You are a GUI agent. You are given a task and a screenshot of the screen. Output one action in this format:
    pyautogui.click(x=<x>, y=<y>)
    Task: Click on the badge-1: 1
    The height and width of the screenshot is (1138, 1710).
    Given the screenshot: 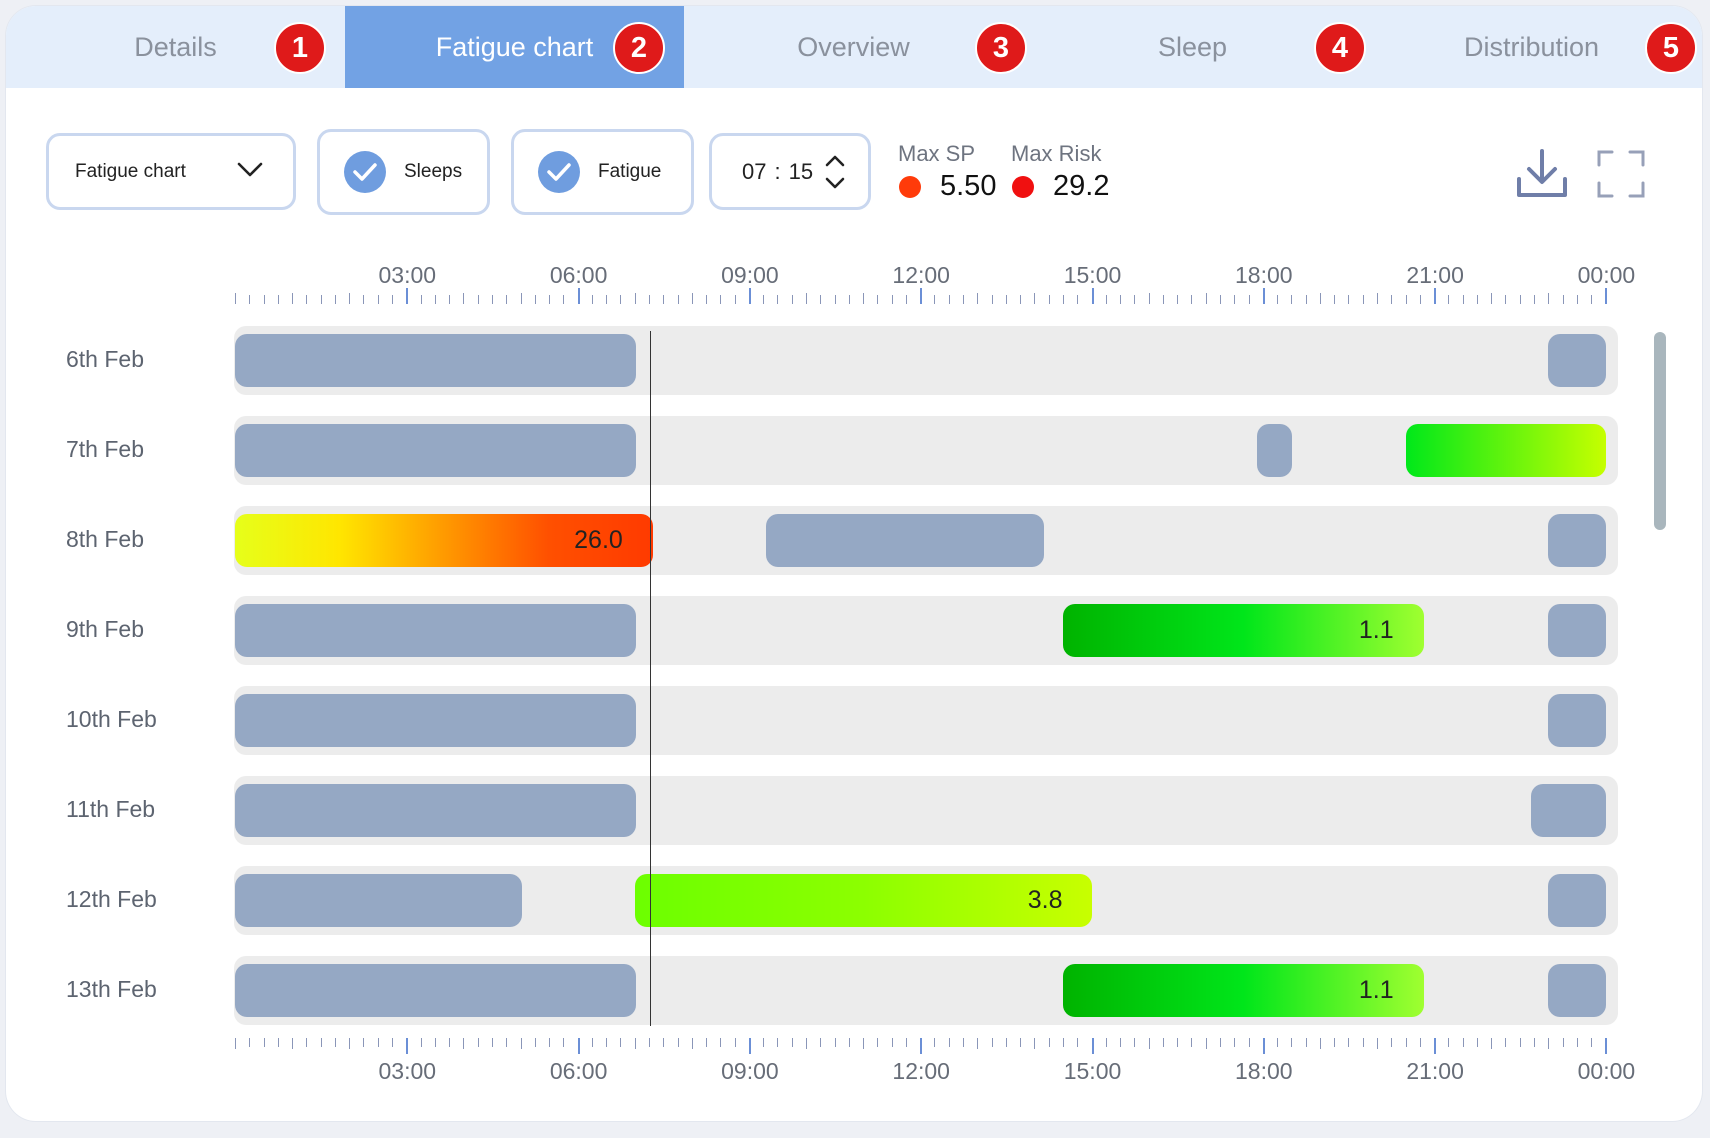 What is the action you would take?
    pyautogui.click(x=300, y=48)
    